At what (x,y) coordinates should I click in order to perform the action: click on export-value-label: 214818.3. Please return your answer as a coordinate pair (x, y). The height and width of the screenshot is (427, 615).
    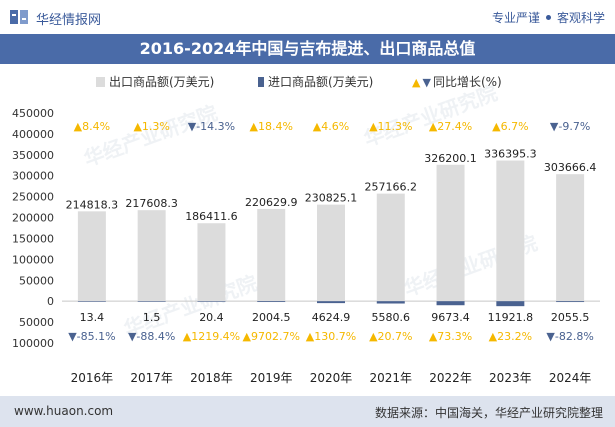
    Looking at the image, I should click on (92, 204).